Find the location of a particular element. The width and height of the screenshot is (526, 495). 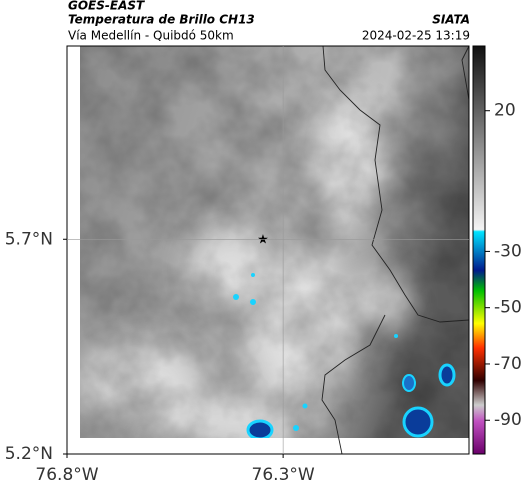

location-star: ★ is located at coordinates (263, 240).